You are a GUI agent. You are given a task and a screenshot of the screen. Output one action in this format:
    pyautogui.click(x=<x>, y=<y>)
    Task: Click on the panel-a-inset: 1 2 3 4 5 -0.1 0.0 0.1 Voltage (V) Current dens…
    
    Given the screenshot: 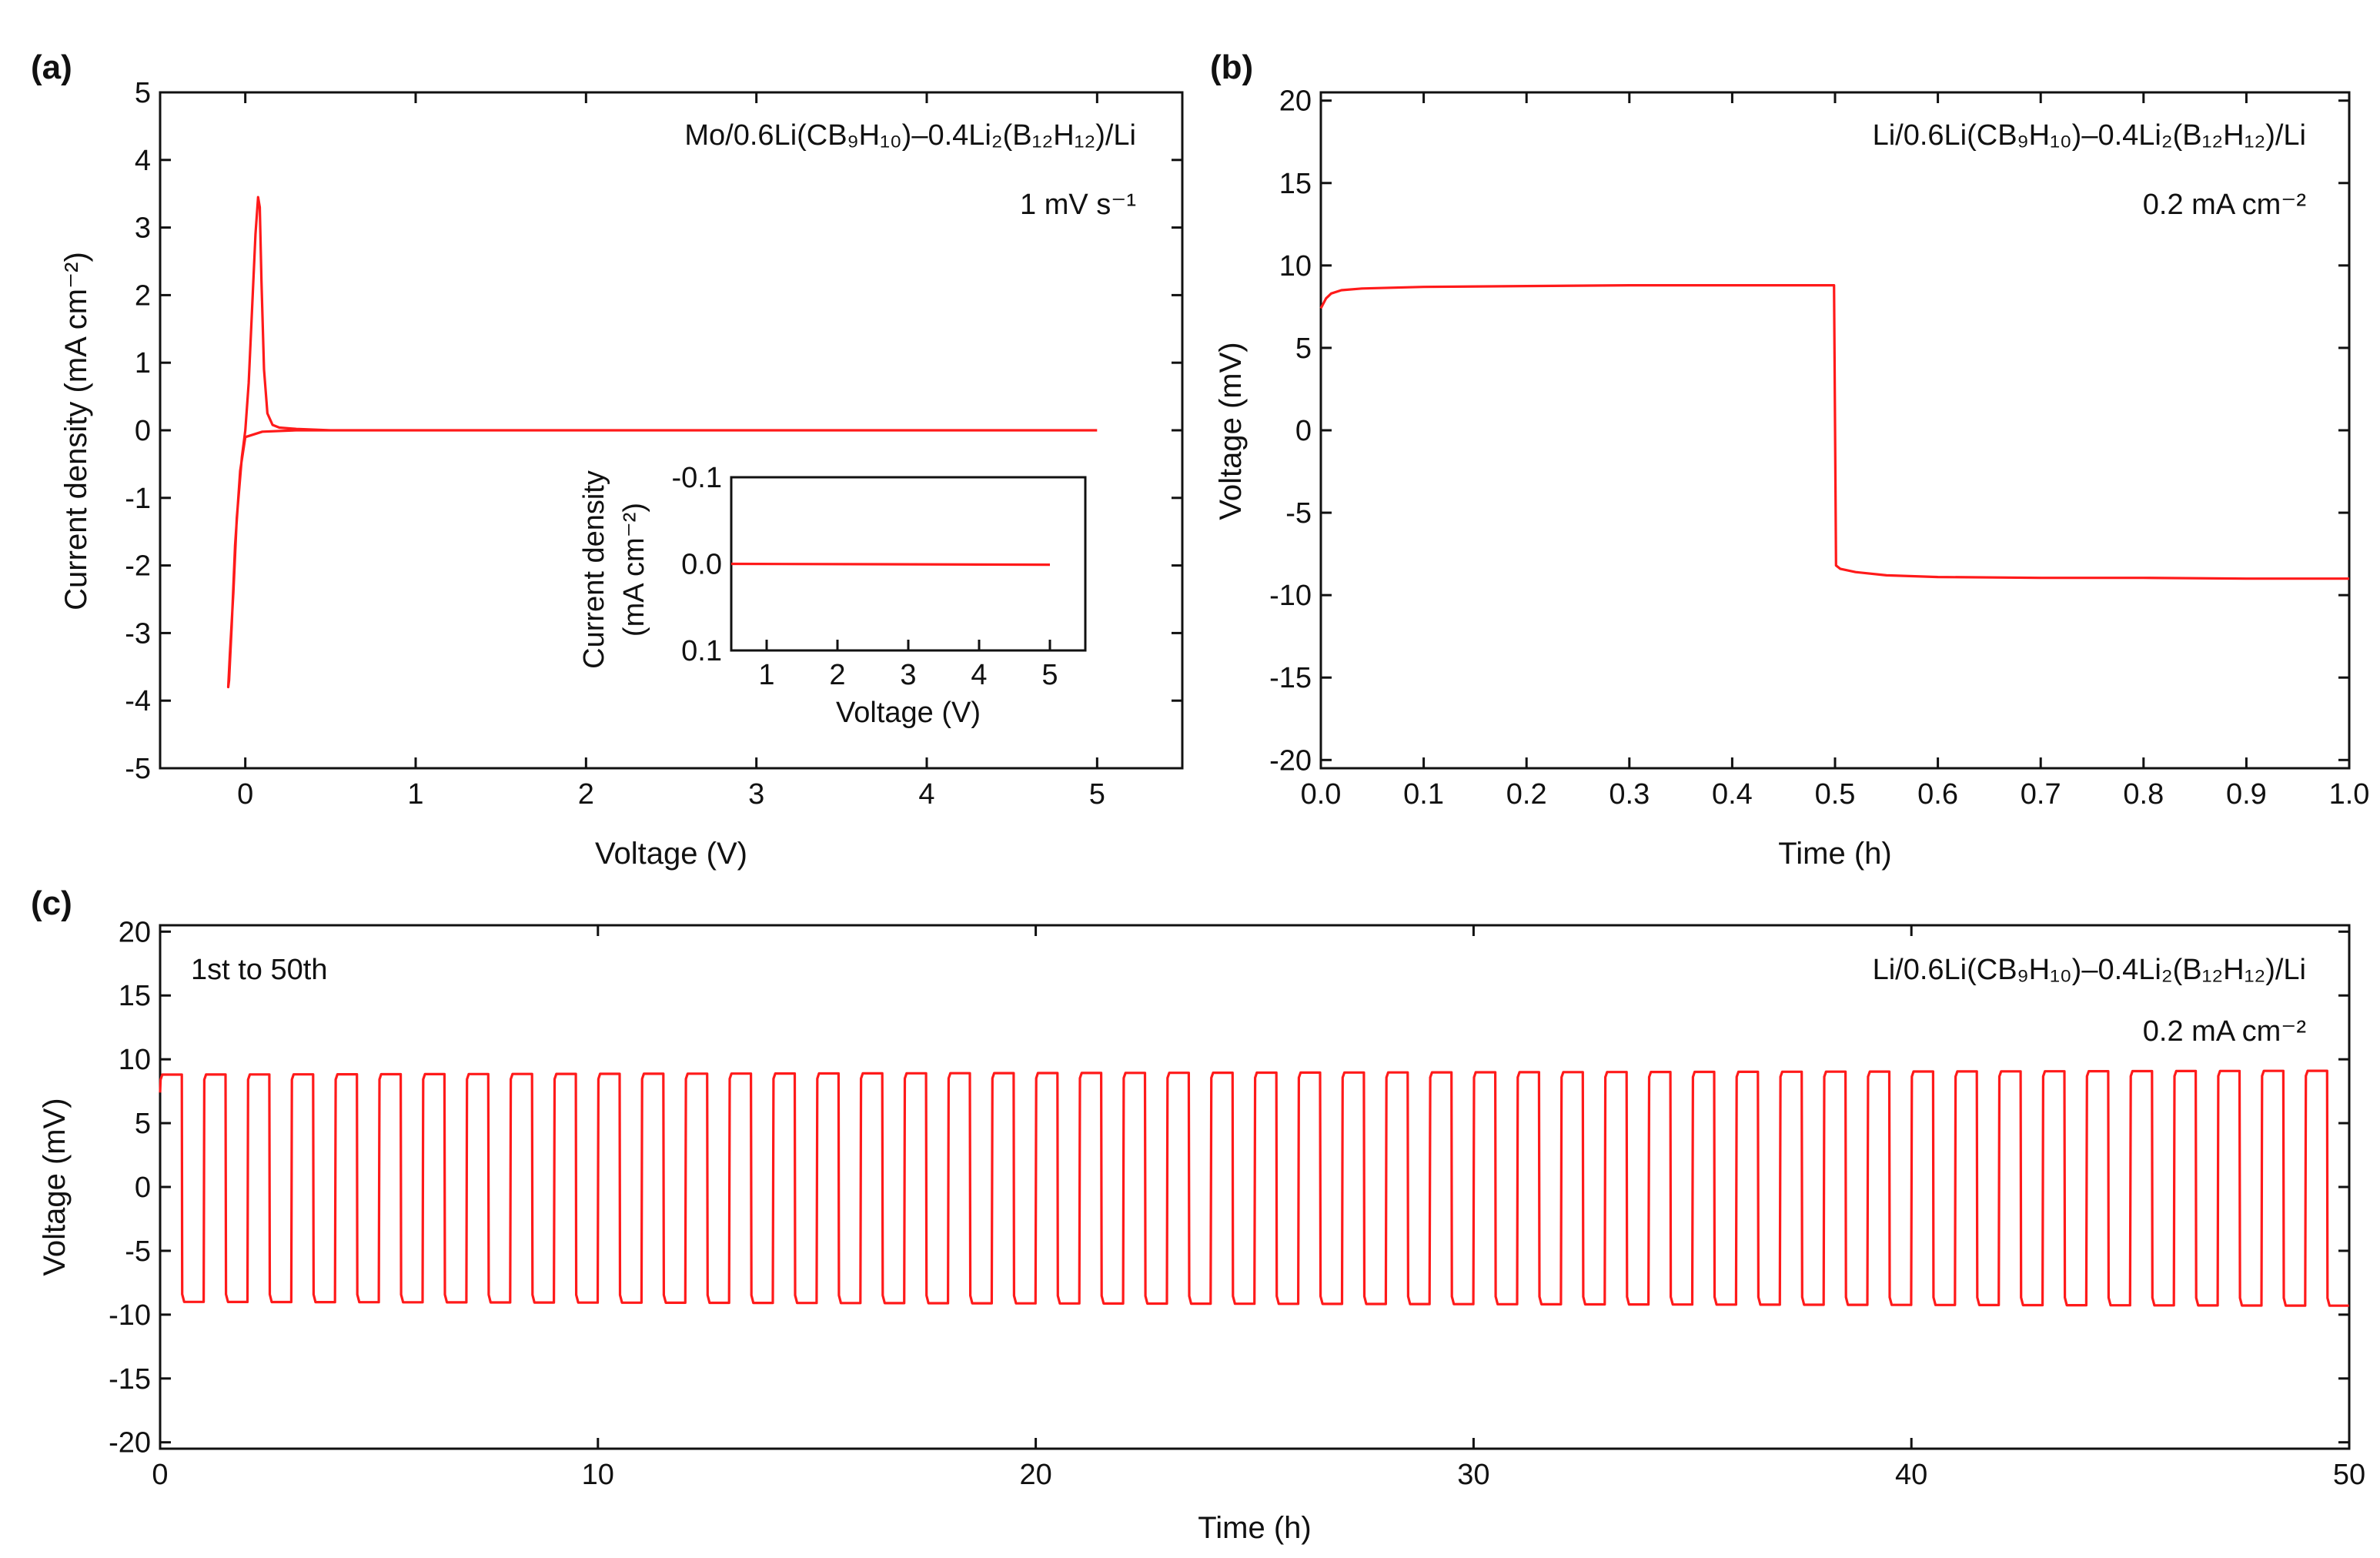 What is the action you would take?
    pyautogui.click(x=833, y=595)
    